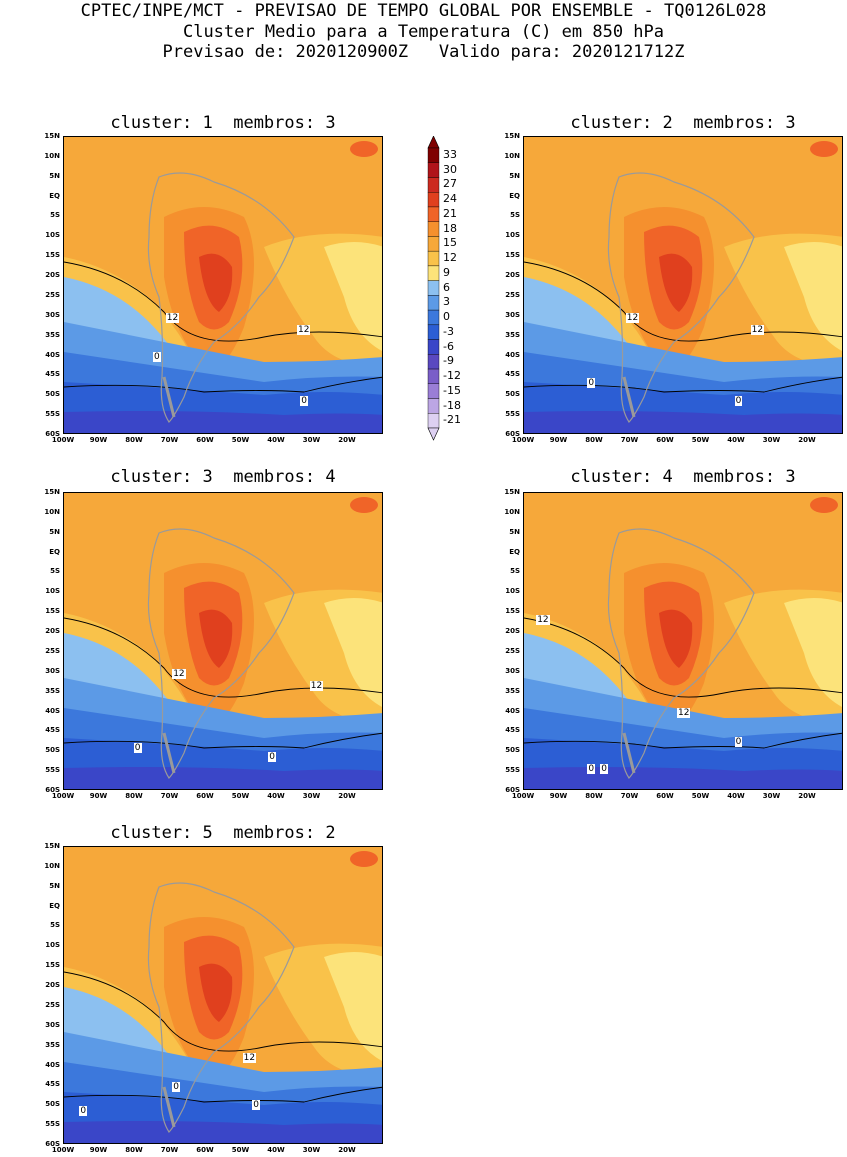 This screenshot has height=1157, width=847. I want to click on panel-title-1: cluster: 1 membros: 3, so click(223, 123).